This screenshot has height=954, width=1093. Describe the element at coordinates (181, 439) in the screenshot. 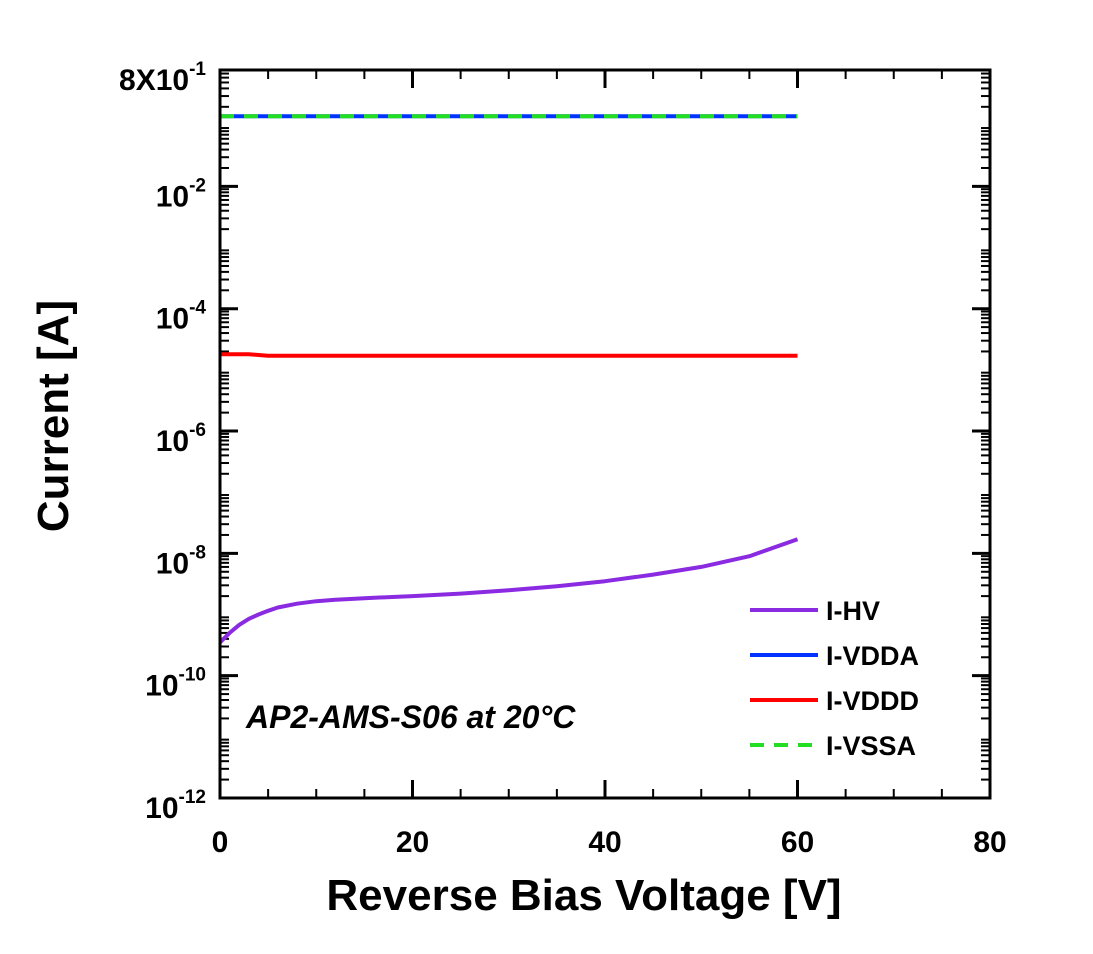

I see `y-tick-label: 10⁻⁶` at that location.